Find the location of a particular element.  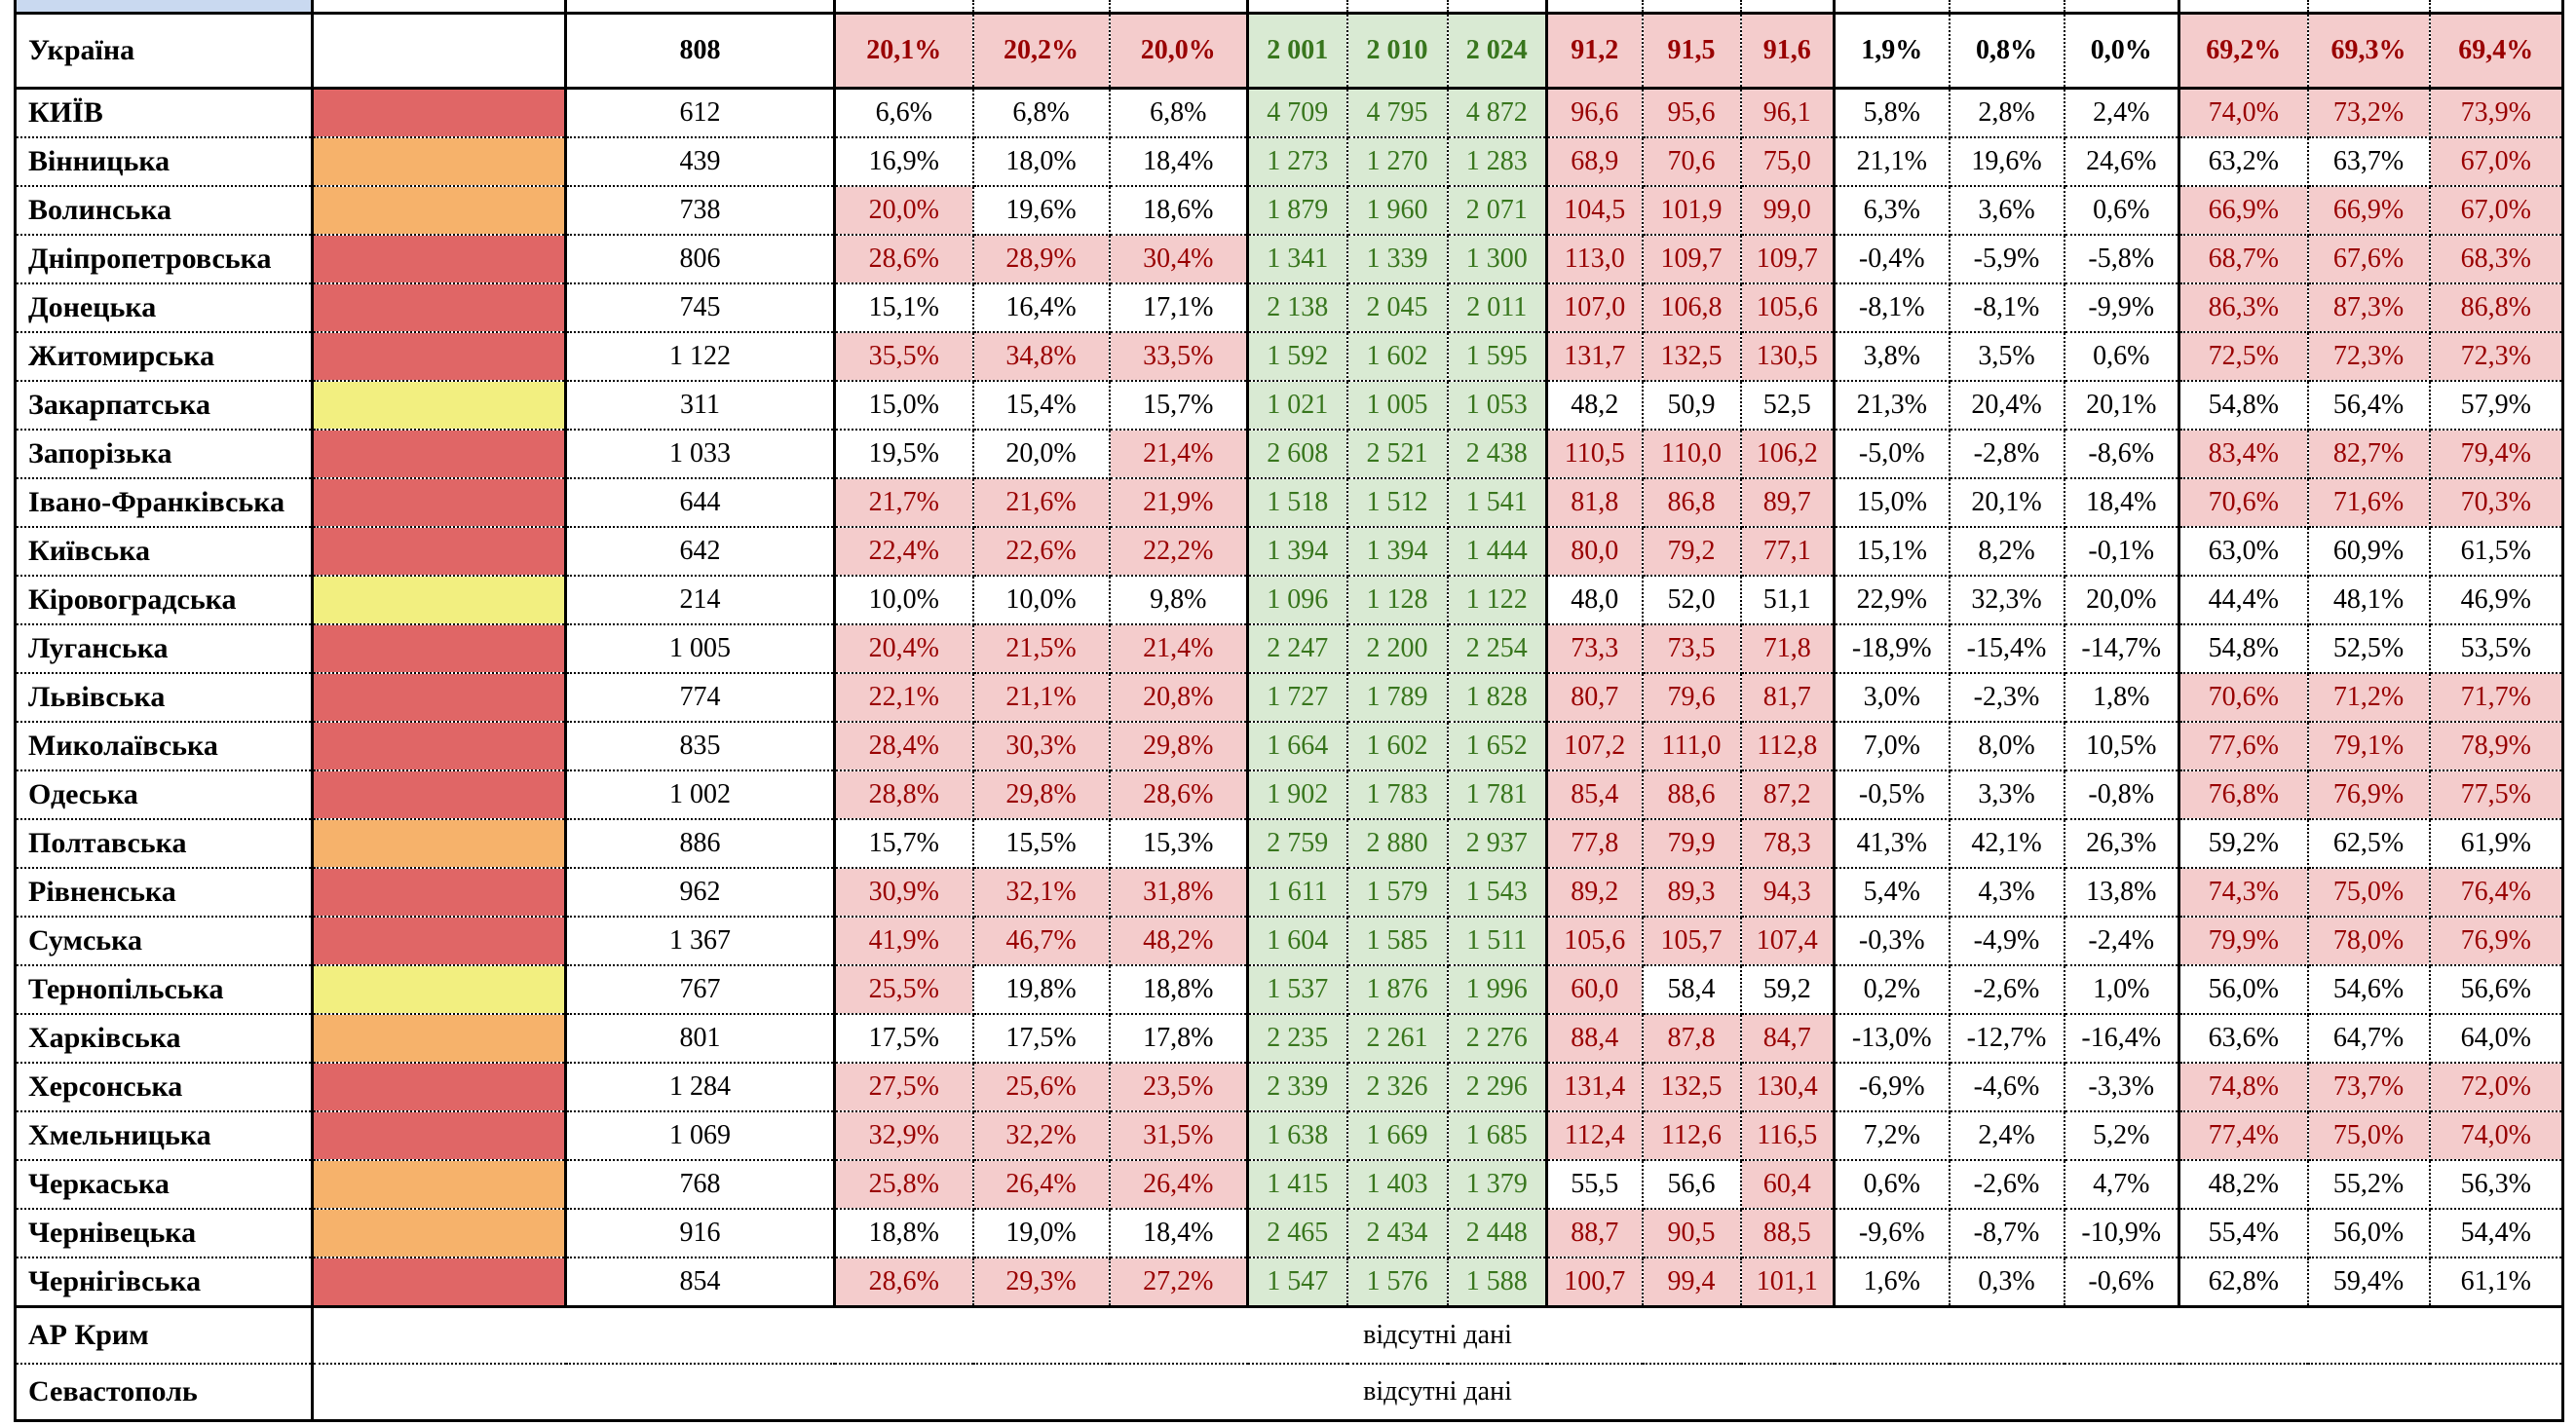

data-cell: 101,1 is located at coordinates (1787, 1283).